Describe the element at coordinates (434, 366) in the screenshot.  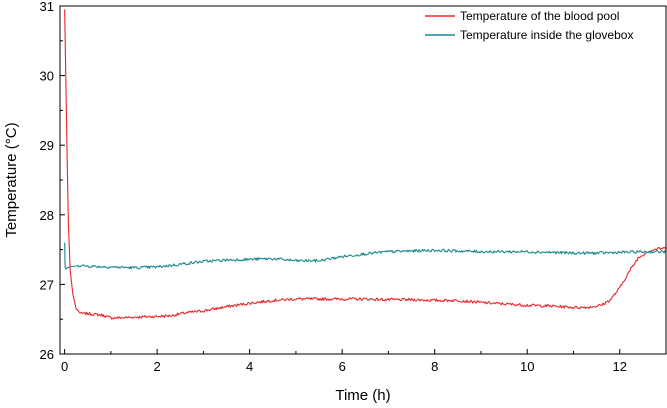
I see `x-tick-label: 8` at that location.